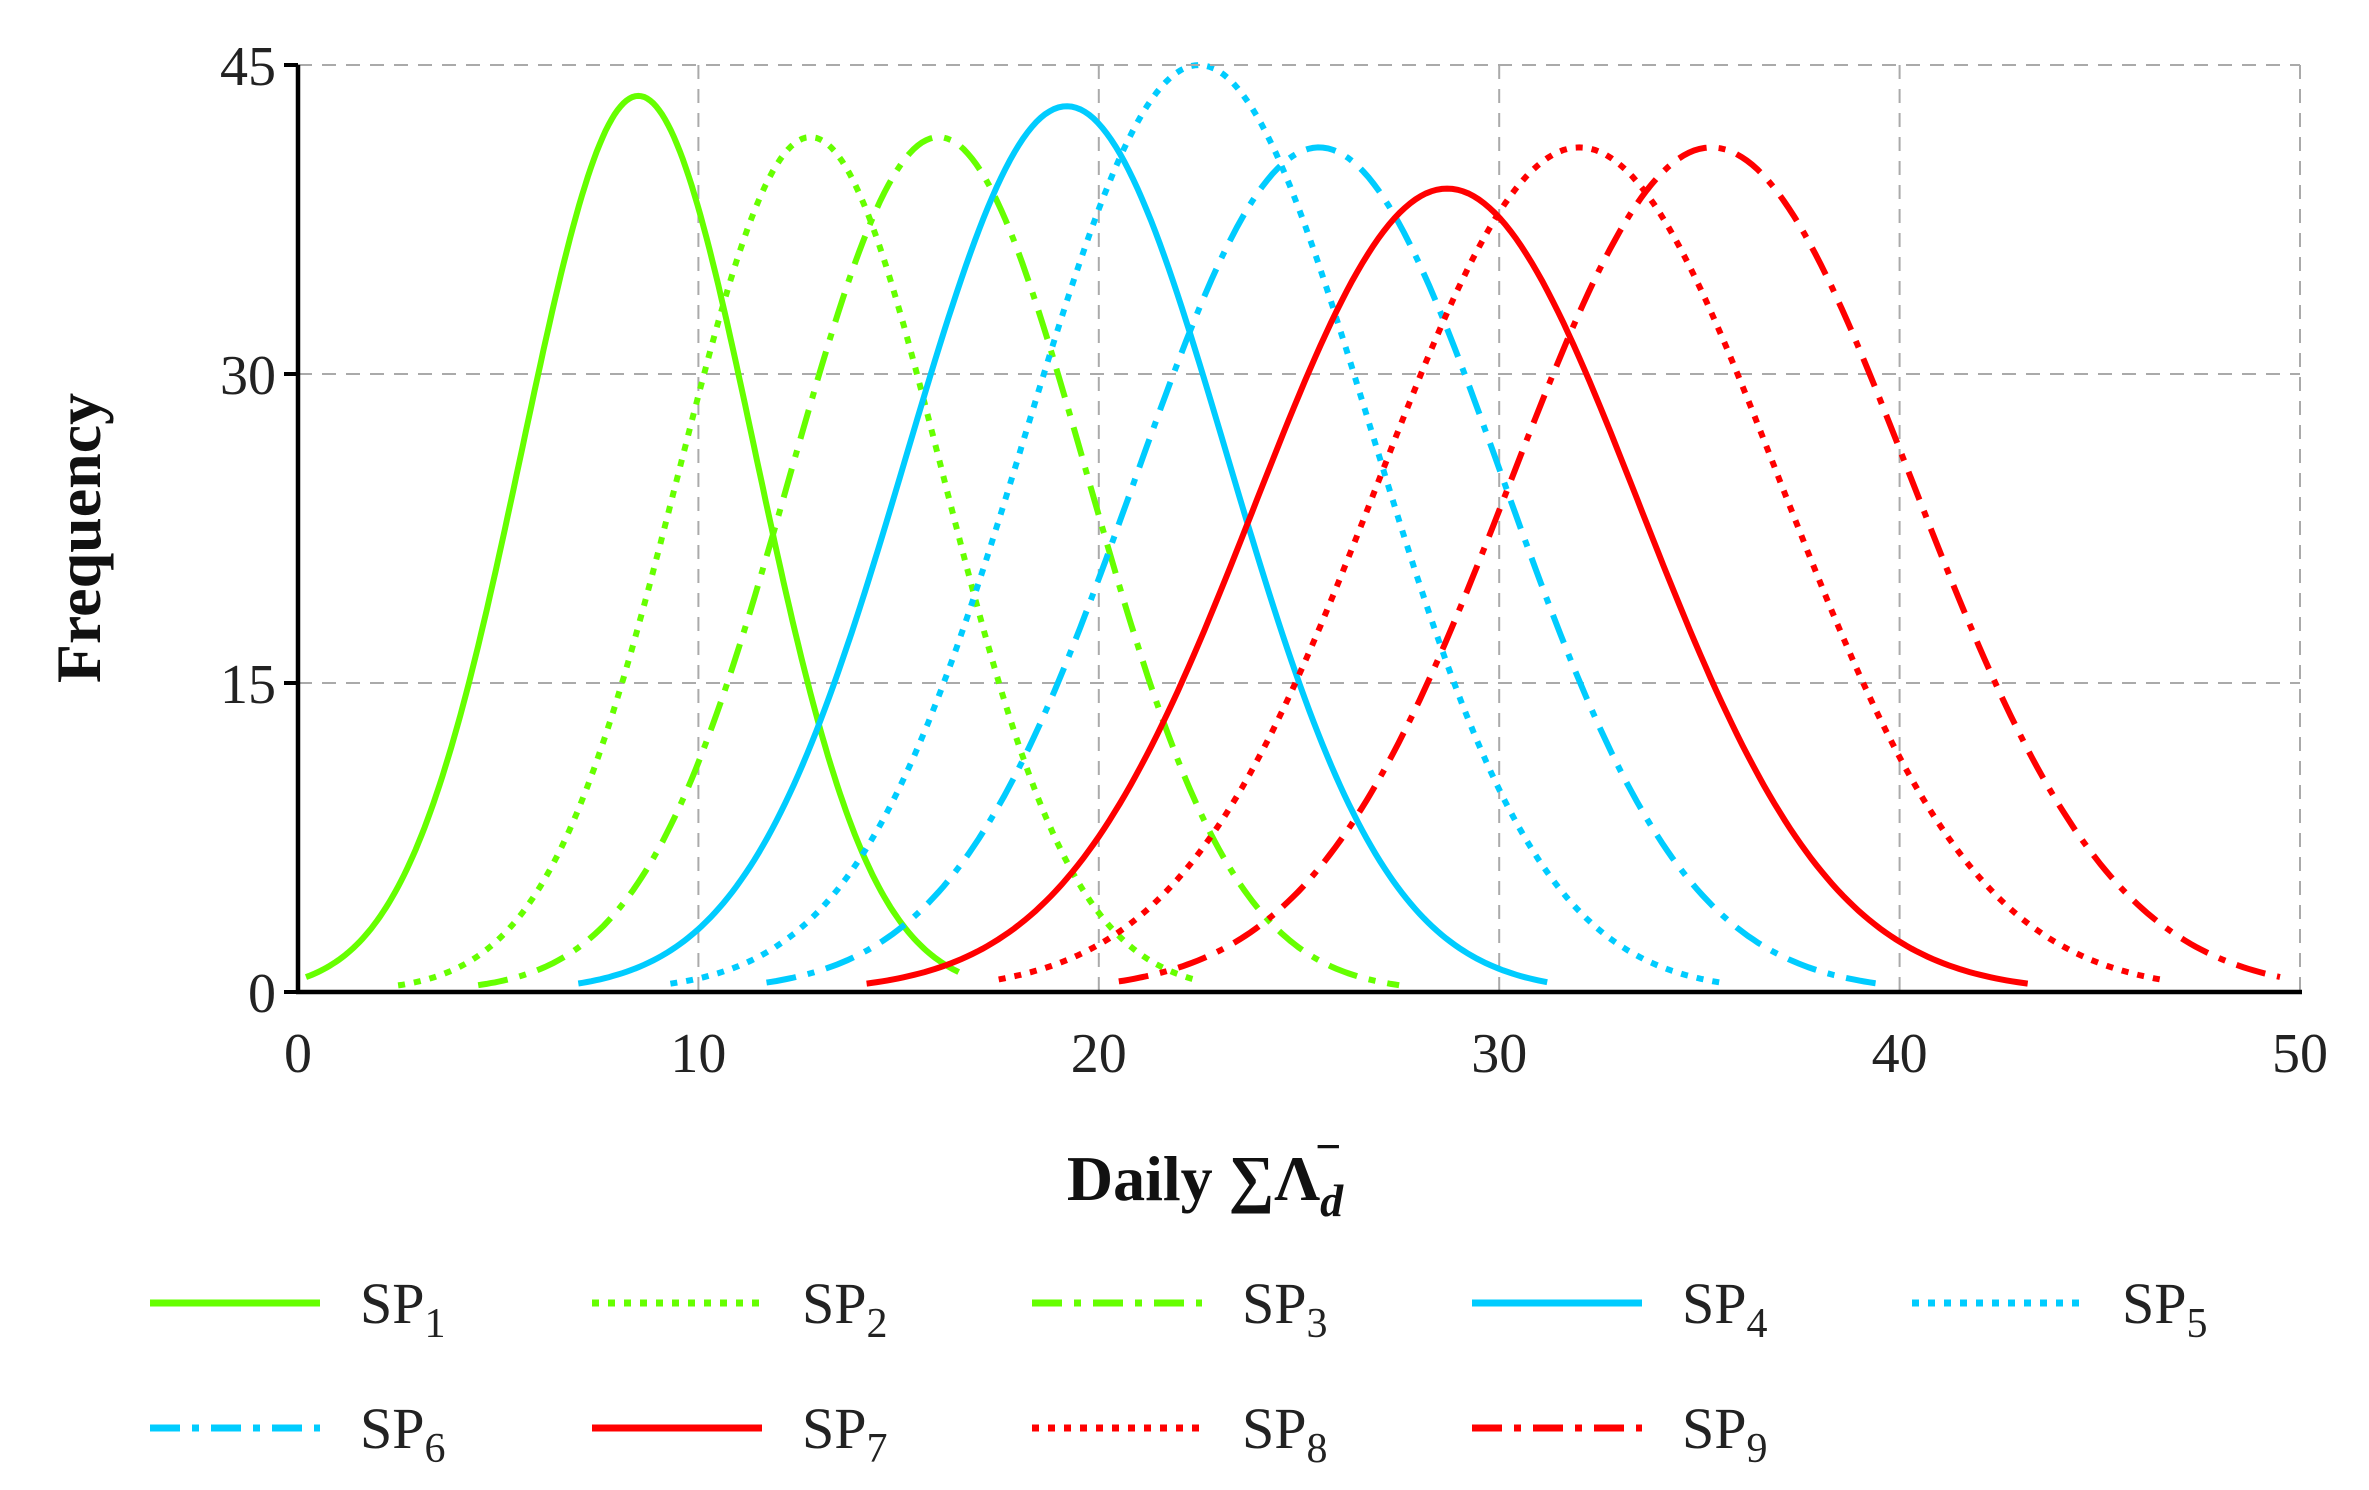  I want to click on x-tick-label-20: 20, so click(1099, 1054).